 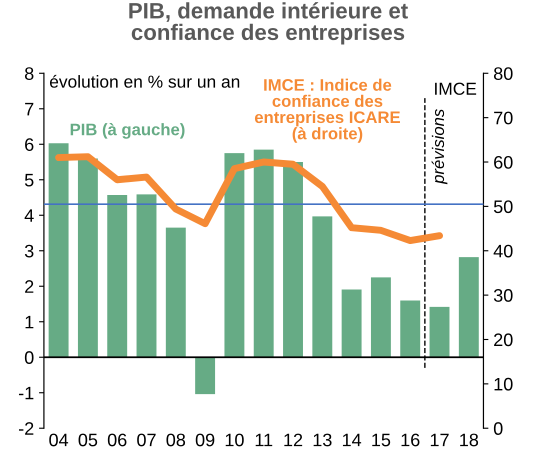 What do you see at coordinates (145, 81) in the screenshot?
I see `y-axis-title: évolution en % sur un an` at bounding box center [145, 81].